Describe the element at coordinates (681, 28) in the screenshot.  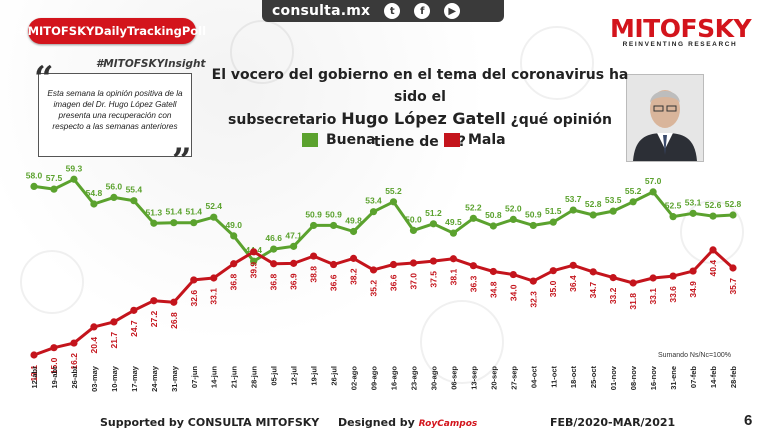
I see `logo-text: MITOFSKY` at that location.